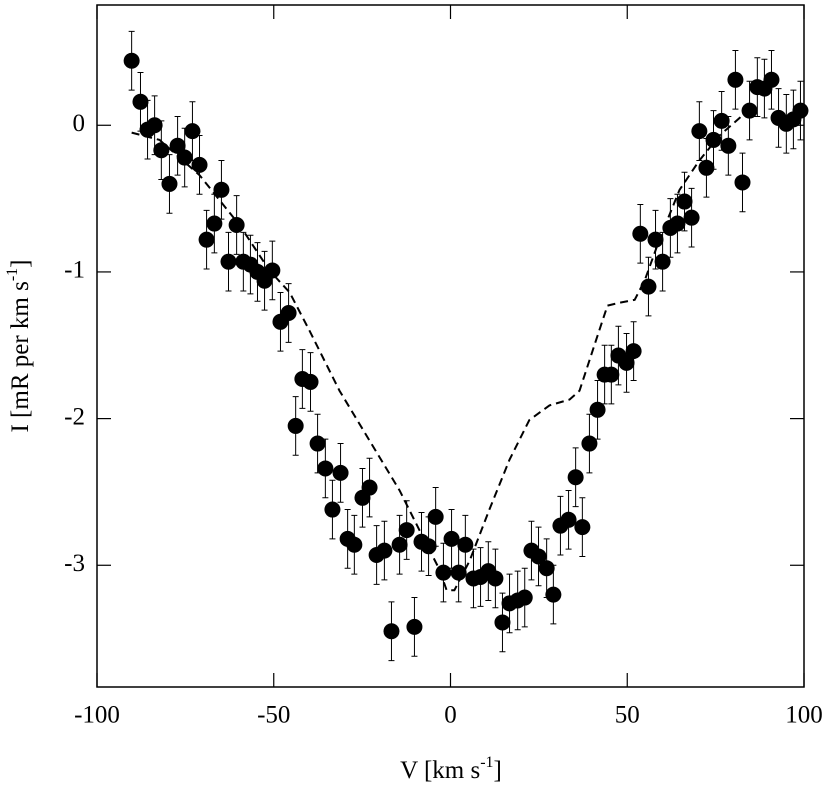 The image size is (830, 793). What do you see at coordinates (440, 770) in the screenshot?
I see `label-text: V [km s` at bounding box center [440, 770].